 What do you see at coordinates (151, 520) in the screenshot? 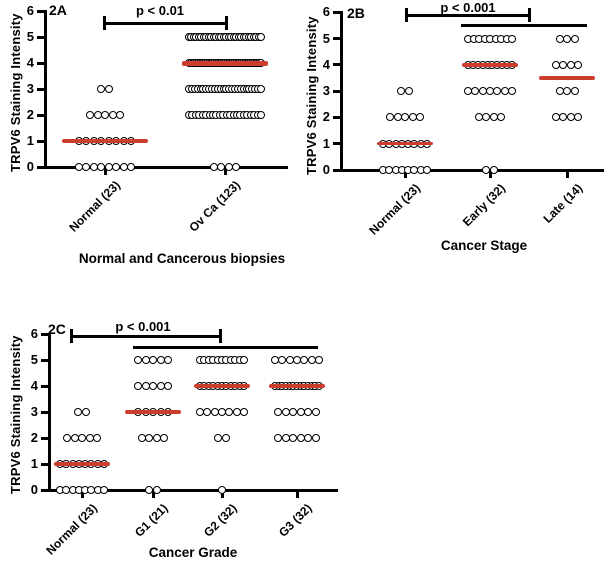
I see `x-category-label: G1 (21)` at bounding box center [151, 520].